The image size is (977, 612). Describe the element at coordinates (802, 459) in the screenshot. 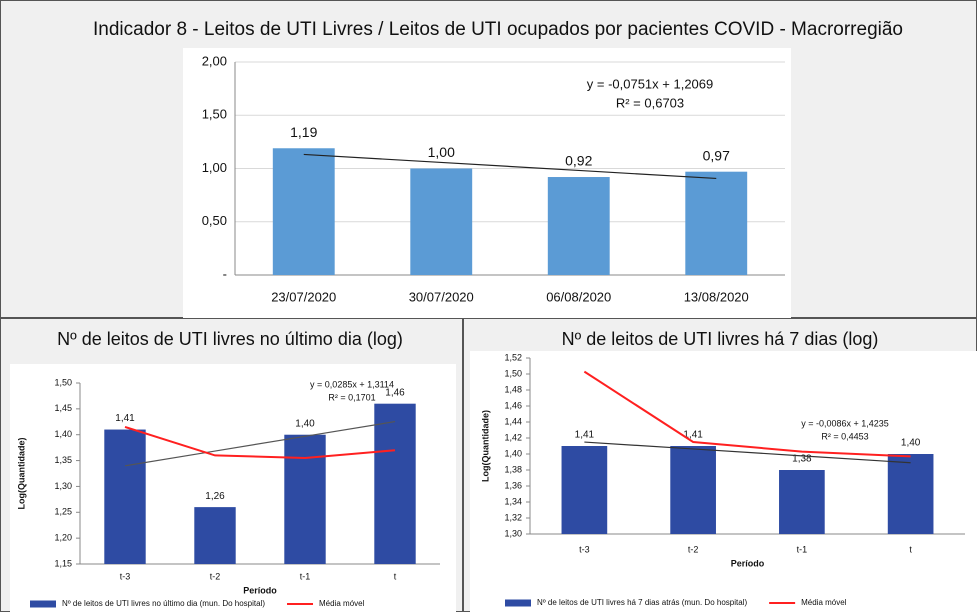

I see `data-label: 1,38` at that location.